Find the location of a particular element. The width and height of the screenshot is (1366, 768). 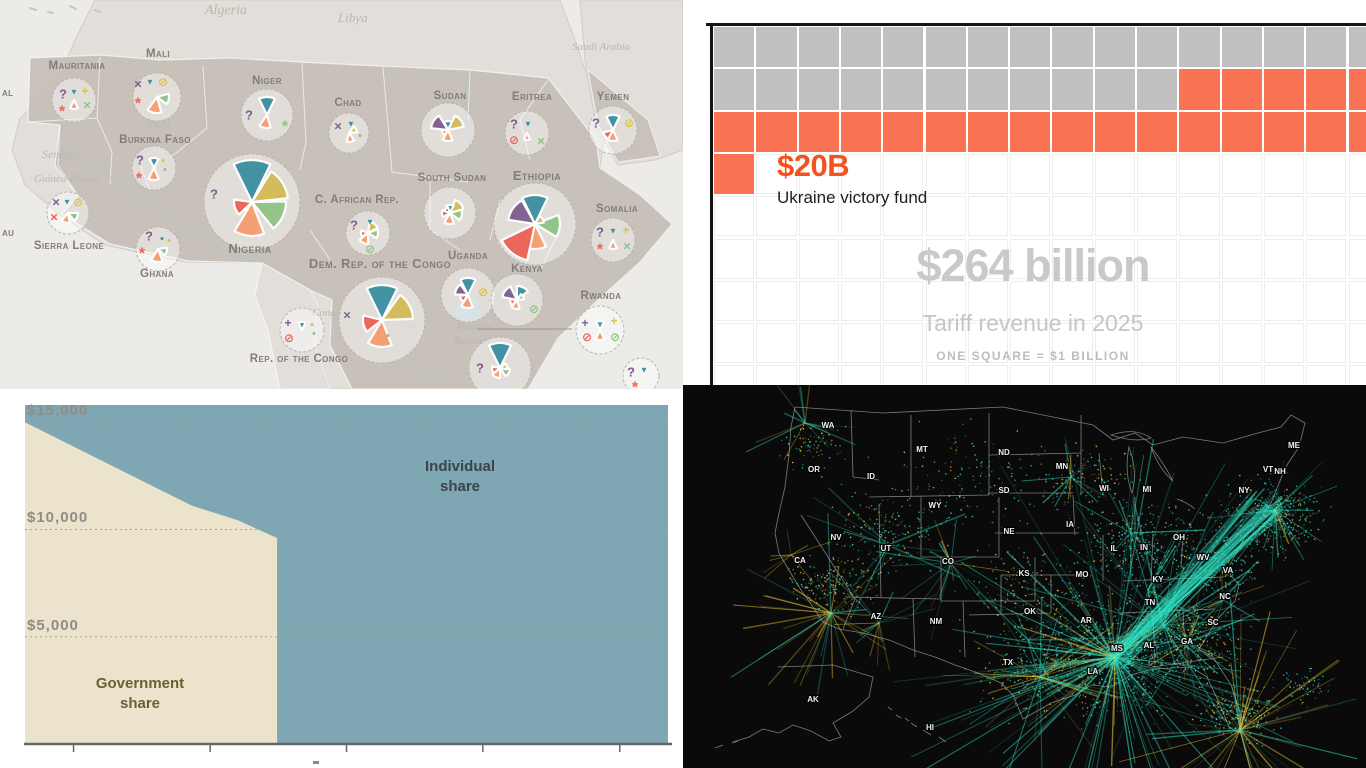

country-marker-mali: × ▼ ⊘ * is located at coordinates (157, 97).